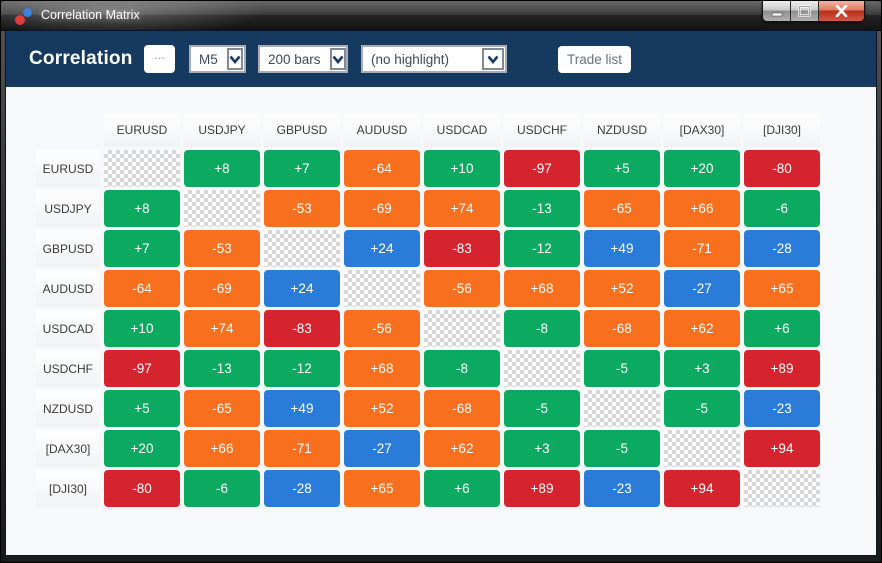 Image resolution: width=882 pixels, height=563 pixels. Describe the element at coordinates (68, 328) in the screenshot. I see `row-header-USDCAD: USDCAD` at that location.